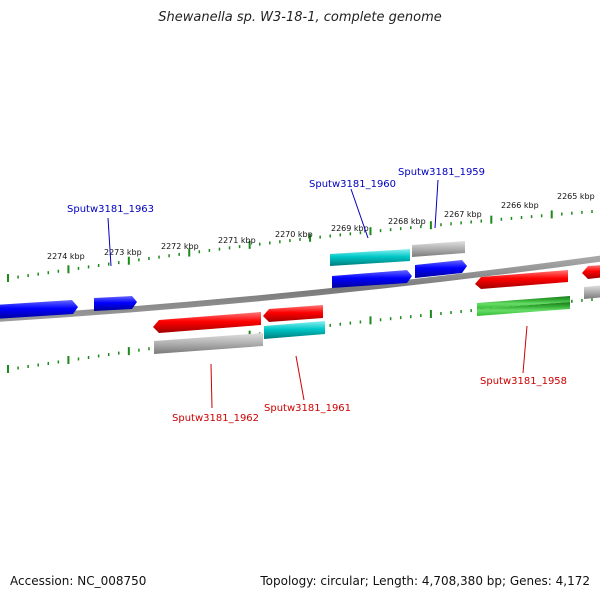 The image size is (600, 600). Describe the element at coordinates (307, 408) in the screenshot. I see `gene-label: Sputw3181_1961` at that location.